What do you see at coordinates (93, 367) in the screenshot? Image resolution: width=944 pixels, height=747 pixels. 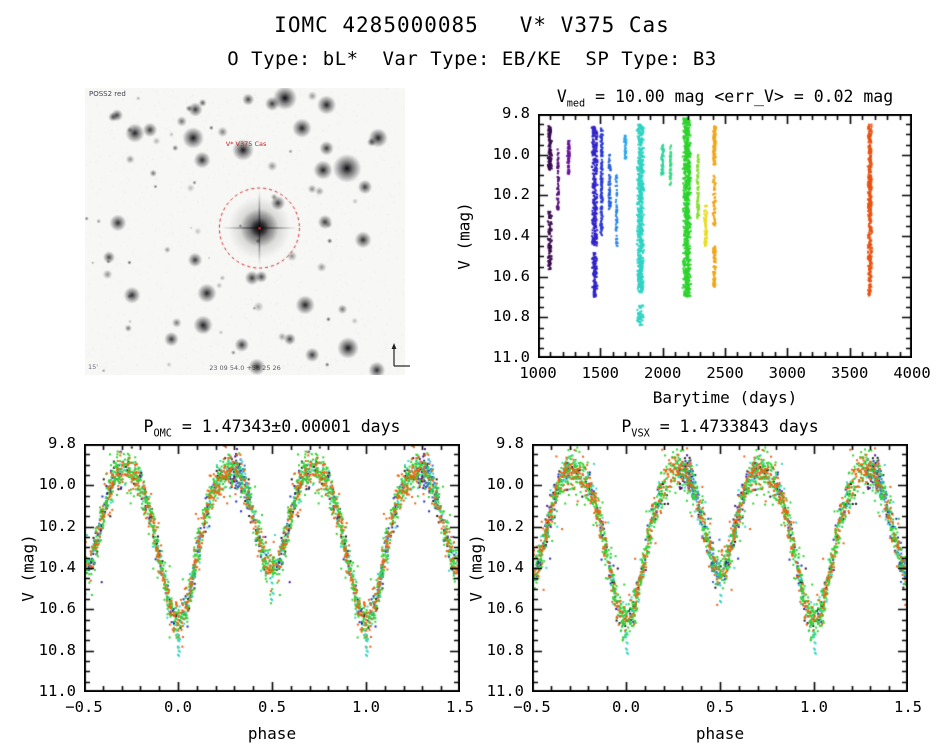 I see `fov-label: 15'` at bounding box center [93, 367].